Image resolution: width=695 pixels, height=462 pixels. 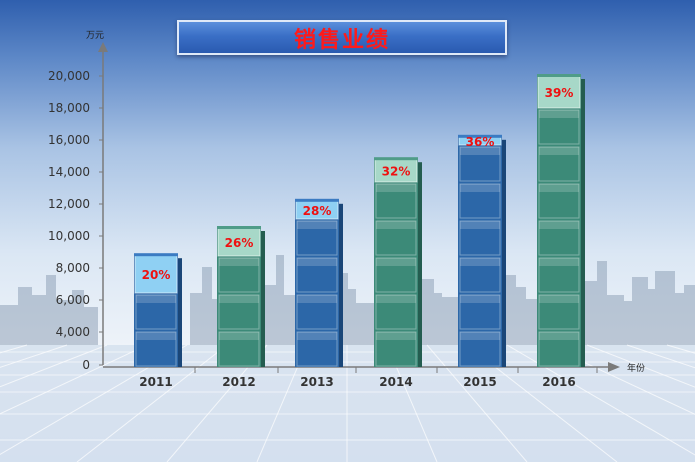 What do you see at coordinates (238, 382) in the screenshot?
I see `x-tick-label: 2012` at bounding box center [238, 382].